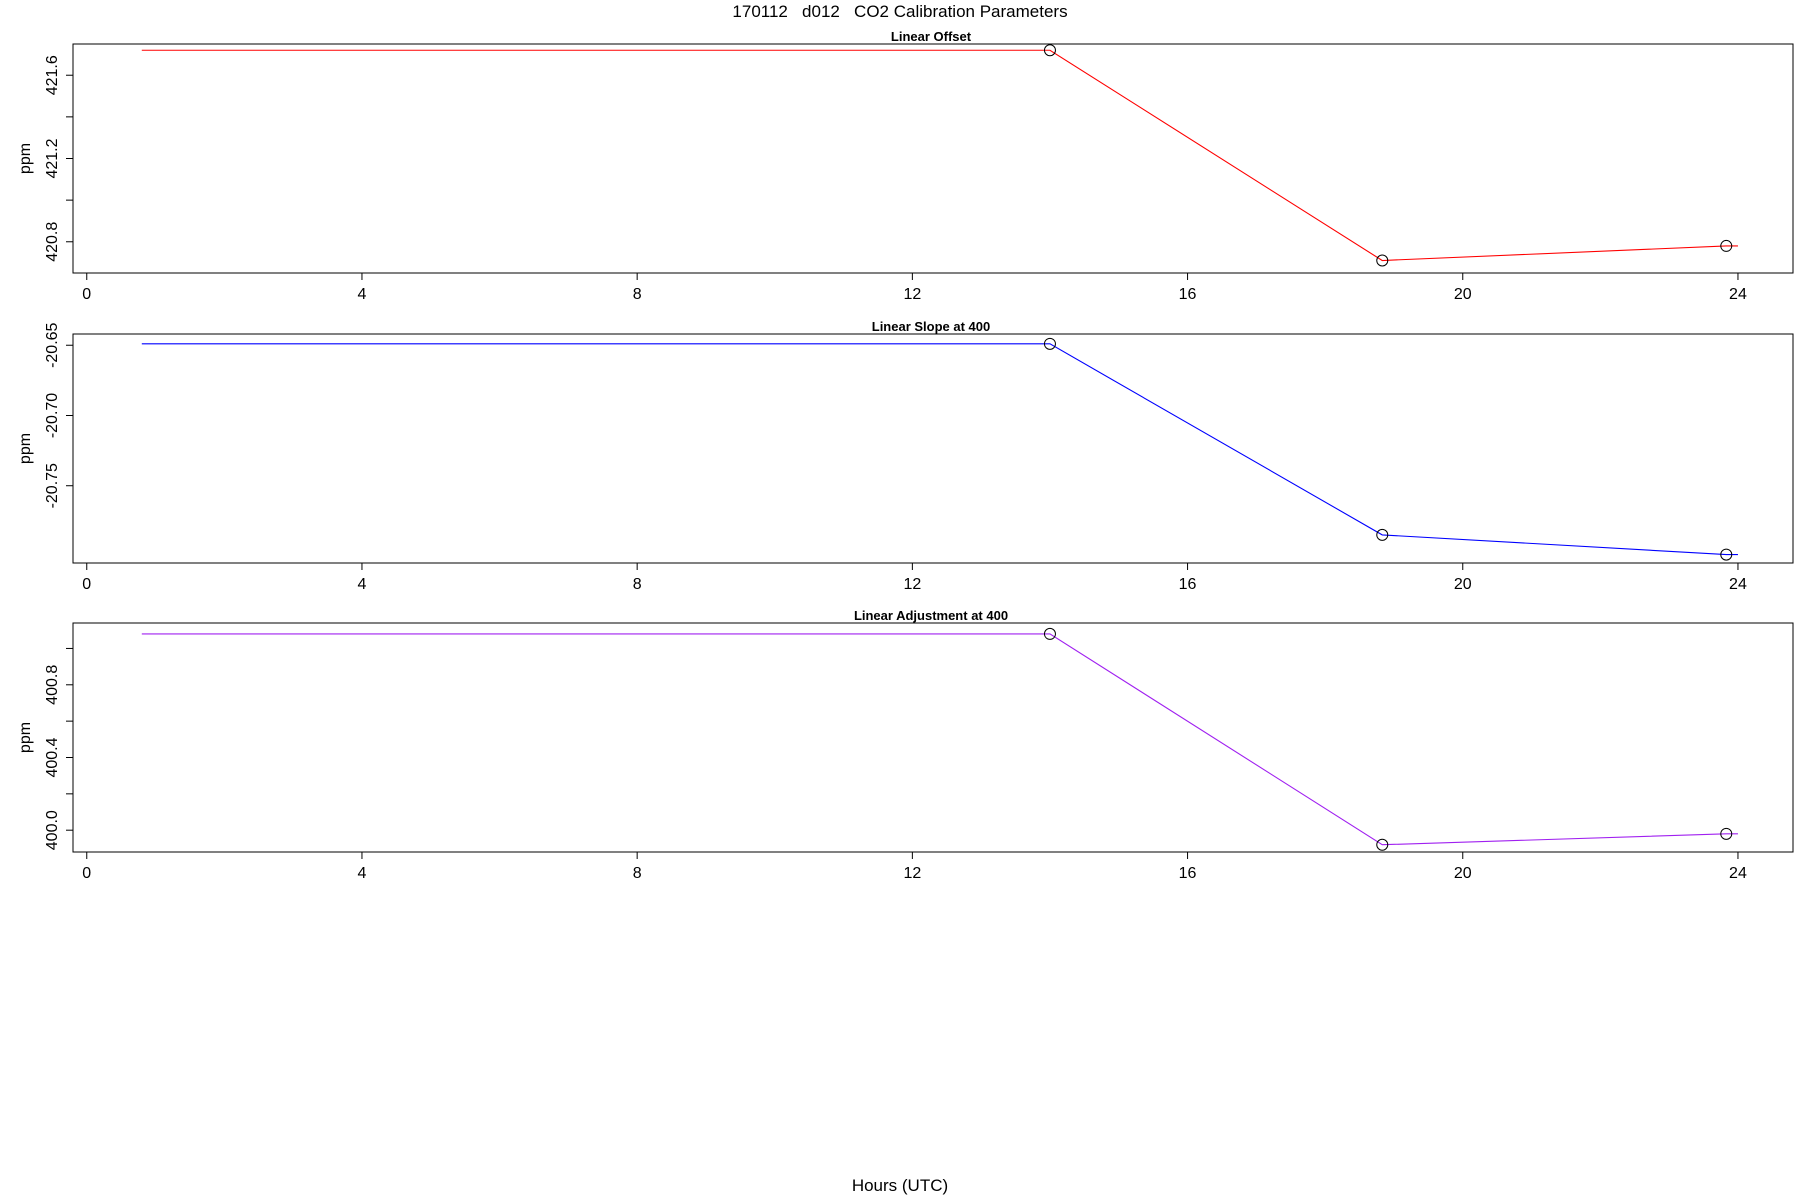  I want to click on y-tick-label: 421.6, so click(52, 75).